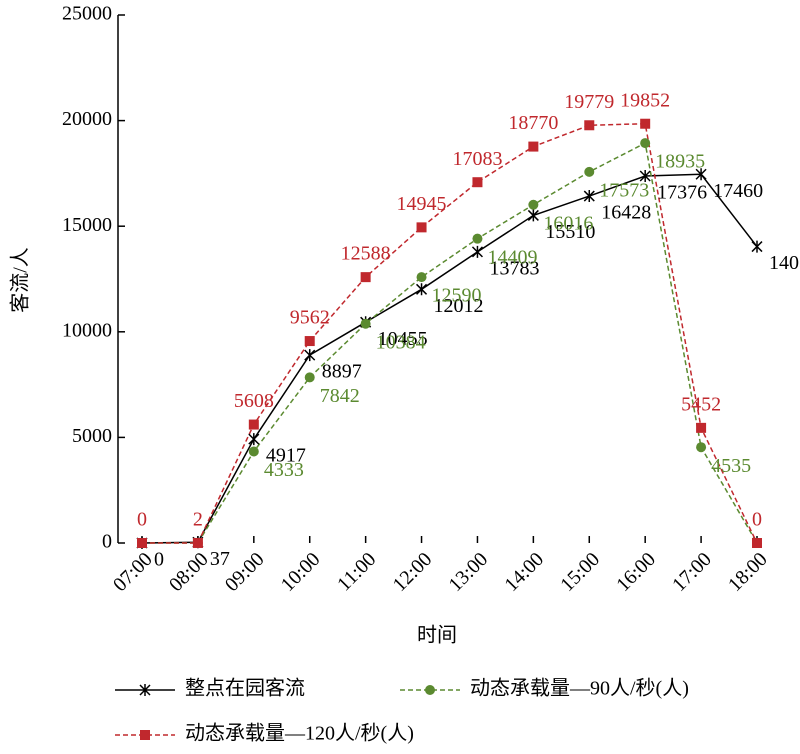  Describe the element at coordinates (437, 635) in the screenshot. I see `x-axis-label: 时间` at that location.